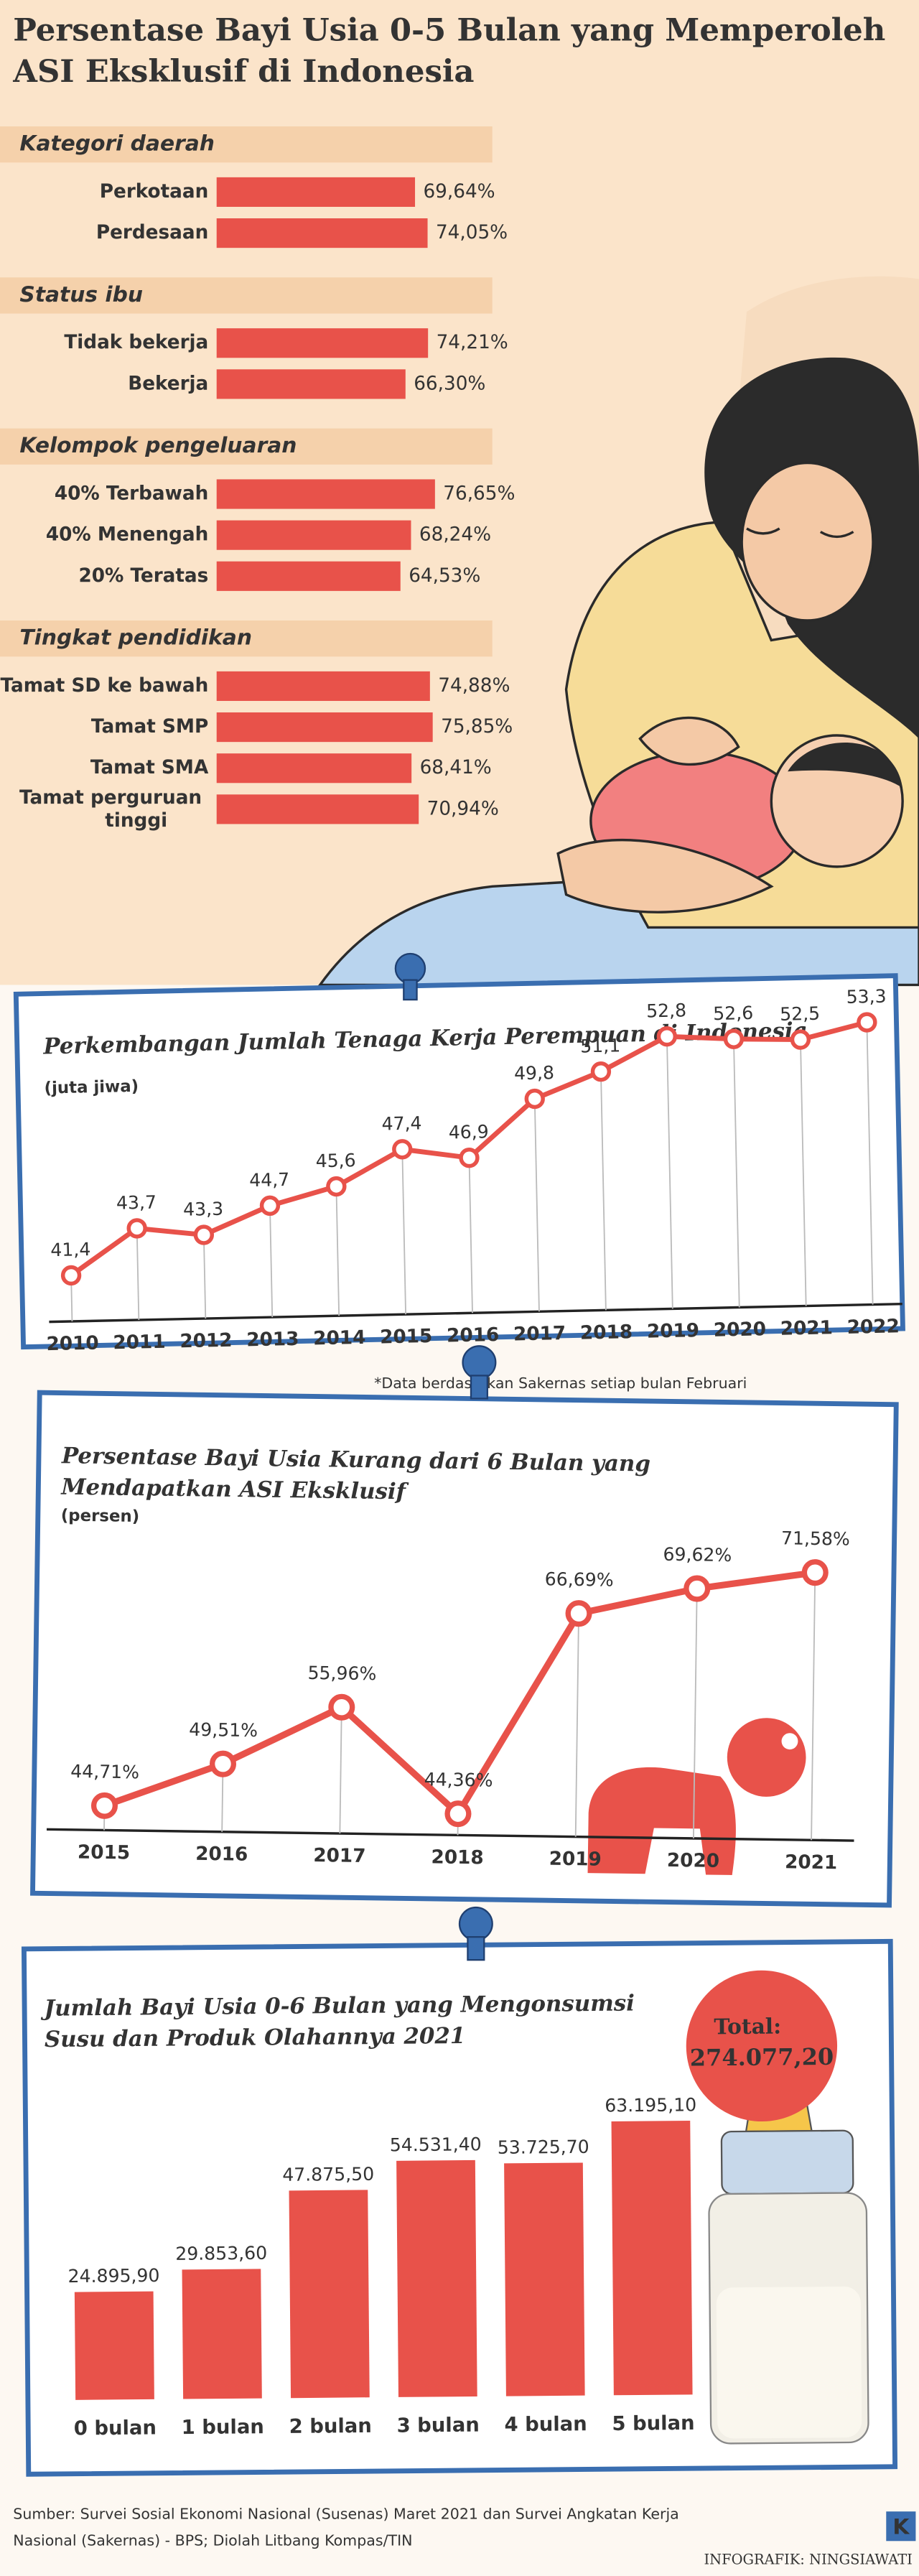  What do you see at coordinates (748, 2027) in the screenshot?
I see `total-label: Total:` at bounding box center [748, 2027].